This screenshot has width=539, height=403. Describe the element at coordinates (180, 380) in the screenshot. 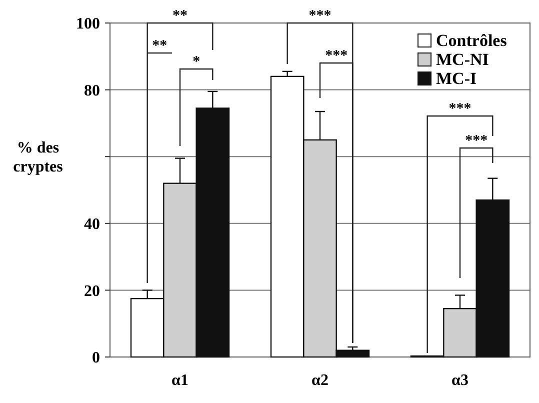

I see `x-tick-label: α1` at that location.